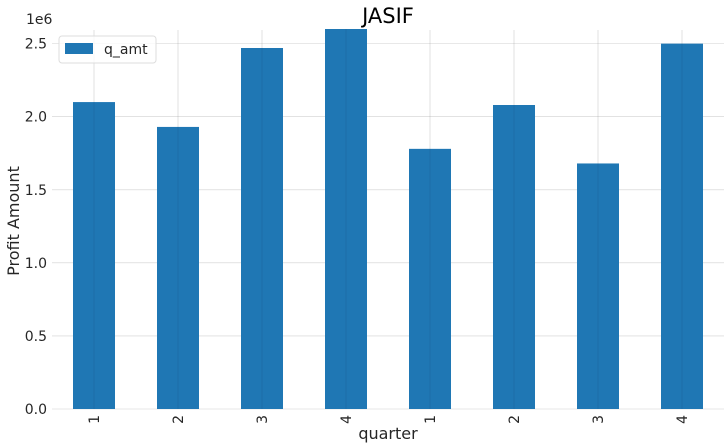 The height and width of the screenshot is (448, 728). Describe the element at coordinates (388, 433) in the screenshot. I see `x-axis-label: quarter` at that location.